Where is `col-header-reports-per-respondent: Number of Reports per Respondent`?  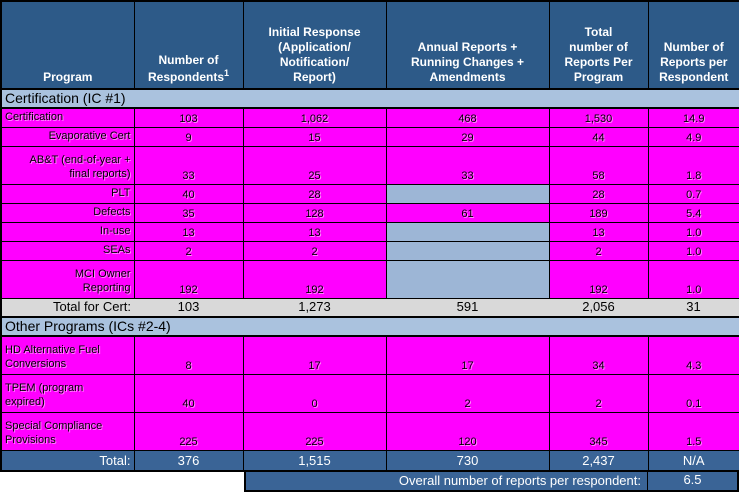
col-header-reports-per-respondent: Number of Reports per Respondent is located at coordinates (693, 45).